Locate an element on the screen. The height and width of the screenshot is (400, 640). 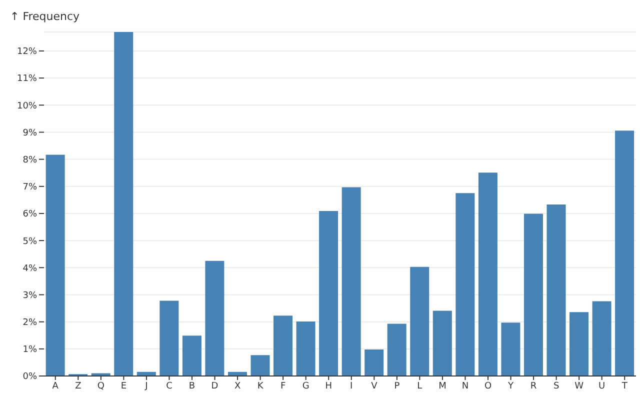
x-tick-label: K is located at coordinates (260, 386).